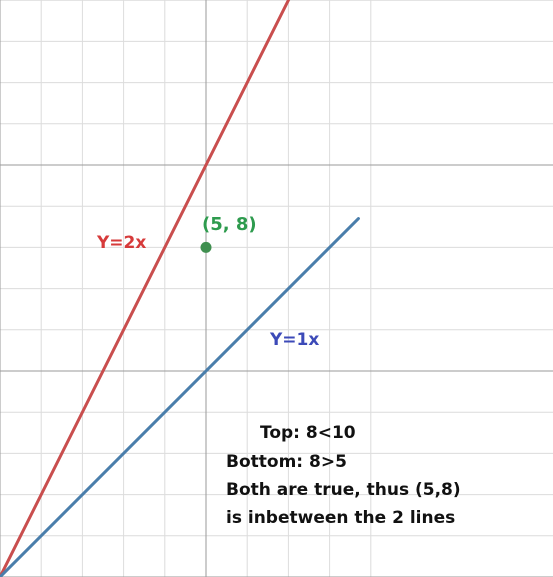  I want to click on data-points, so click(206, 247).